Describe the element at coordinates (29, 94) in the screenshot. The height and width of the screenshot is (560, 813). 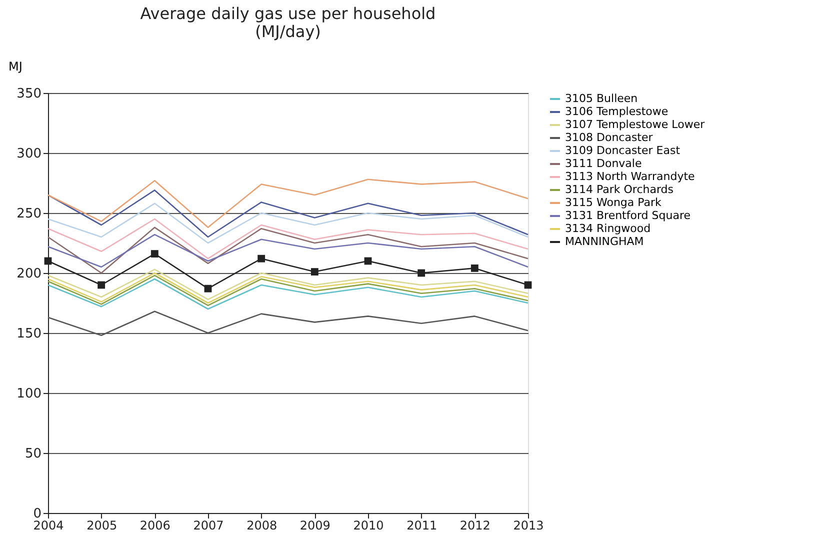
I see `y-tick-label: 350` at that location.